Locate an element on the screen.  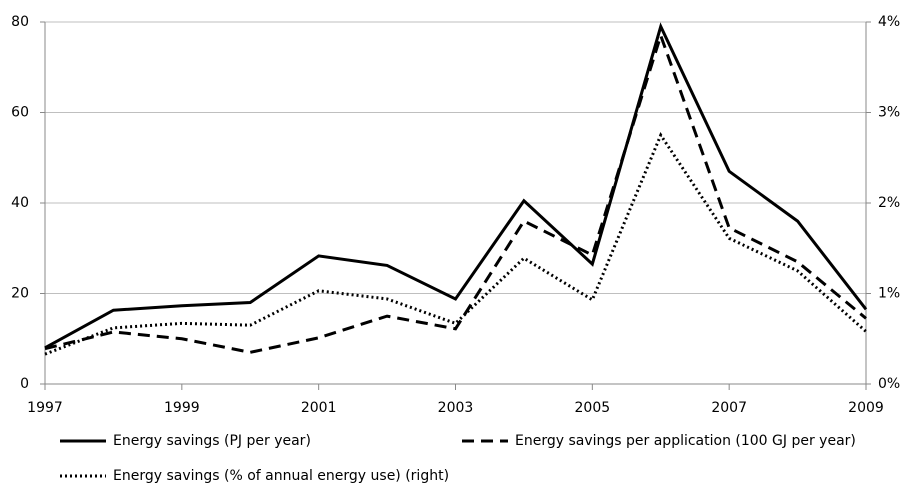
x-tick-label: 2001 is located at coordinates (319, 408).